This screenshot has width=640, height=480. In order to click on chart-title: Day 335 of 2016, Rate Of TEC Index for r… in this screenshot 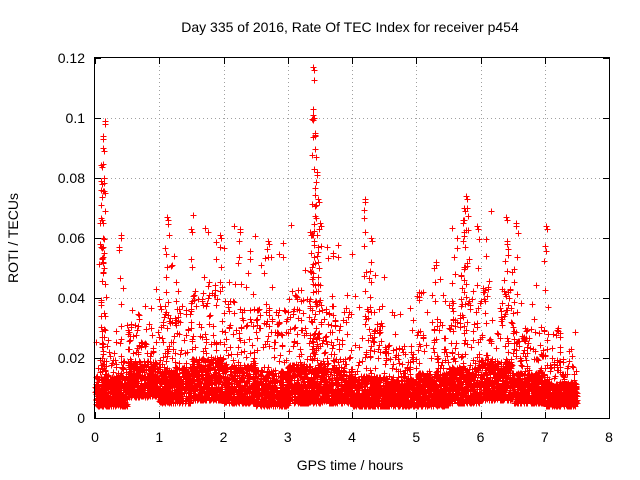, I will do `click(350, 27)`.